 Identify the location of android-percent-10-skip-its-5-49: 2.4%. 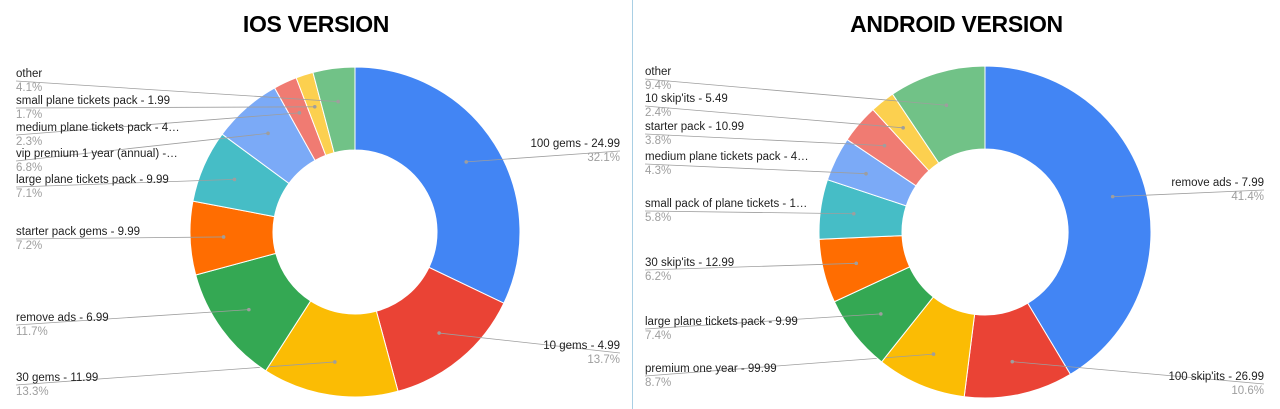
(658, 113).